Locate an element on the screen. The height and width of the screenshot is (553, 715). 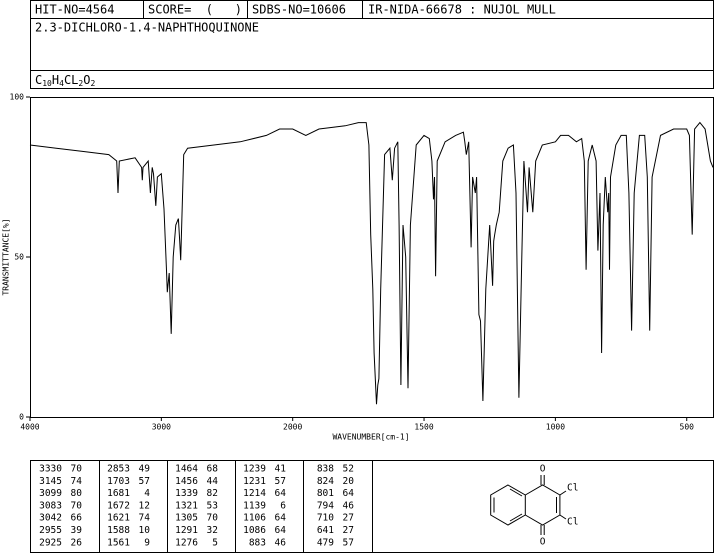
peak-wavenumber: 1588 is located at coordinates (118, 530).